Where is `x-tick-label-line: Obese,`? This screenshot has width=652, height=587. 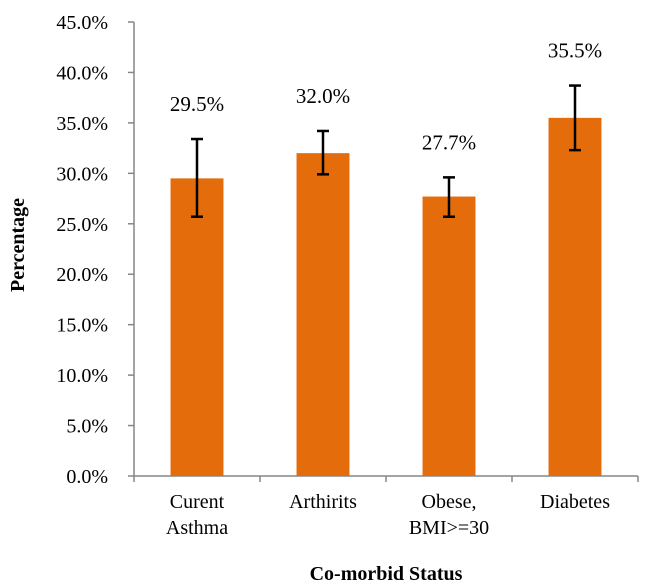
x-tick-label-line: Obese, is located at coordinates (449, 502).